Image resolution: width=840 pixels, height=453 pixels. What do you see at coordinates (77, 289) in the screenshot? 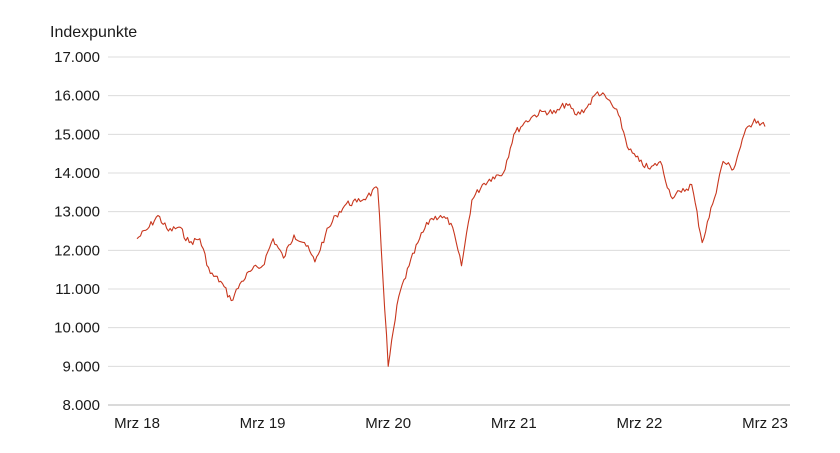
I see `y-tick-label: 11.000` at bounding box center [77, 289].